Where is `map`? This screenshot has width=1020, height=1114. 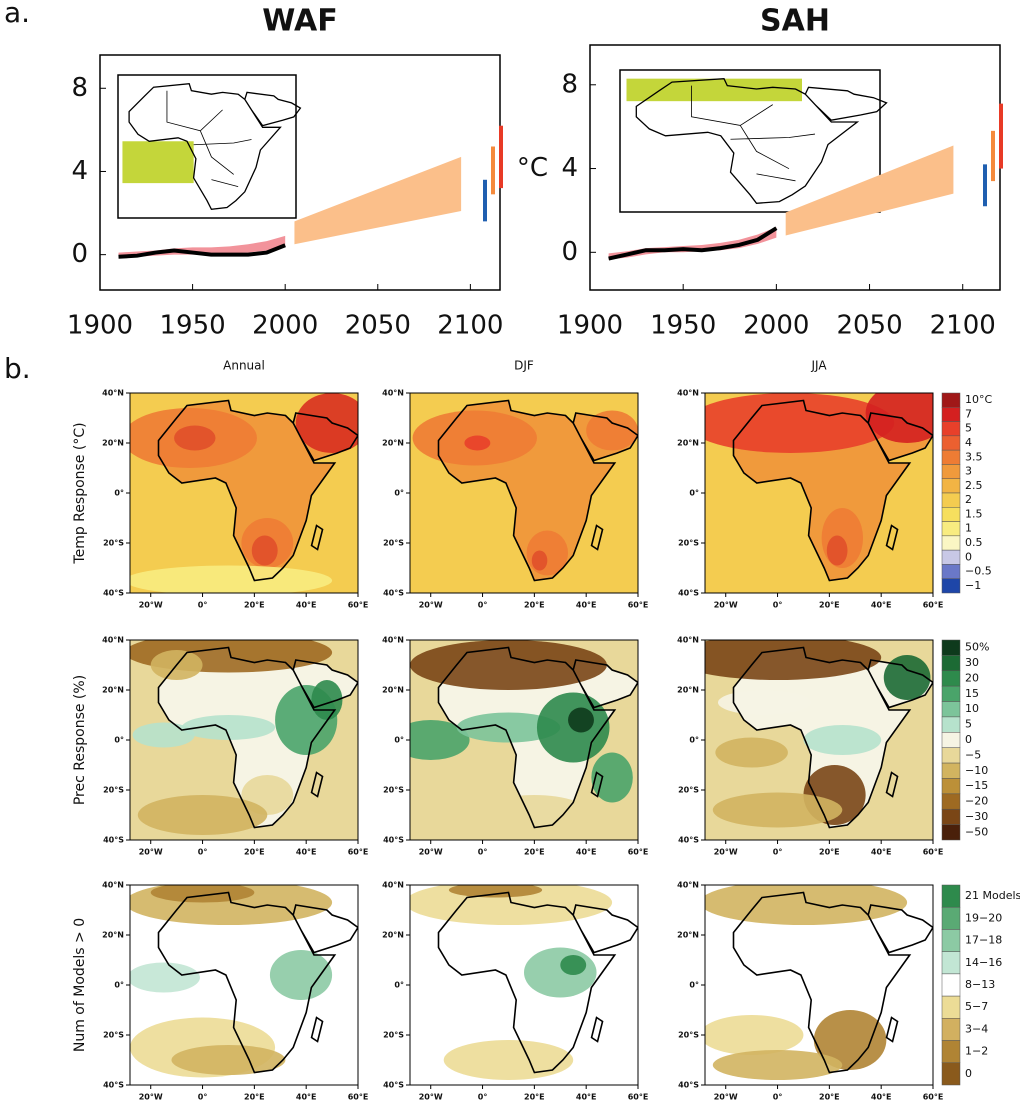
map is located at coordinates (524, 740).